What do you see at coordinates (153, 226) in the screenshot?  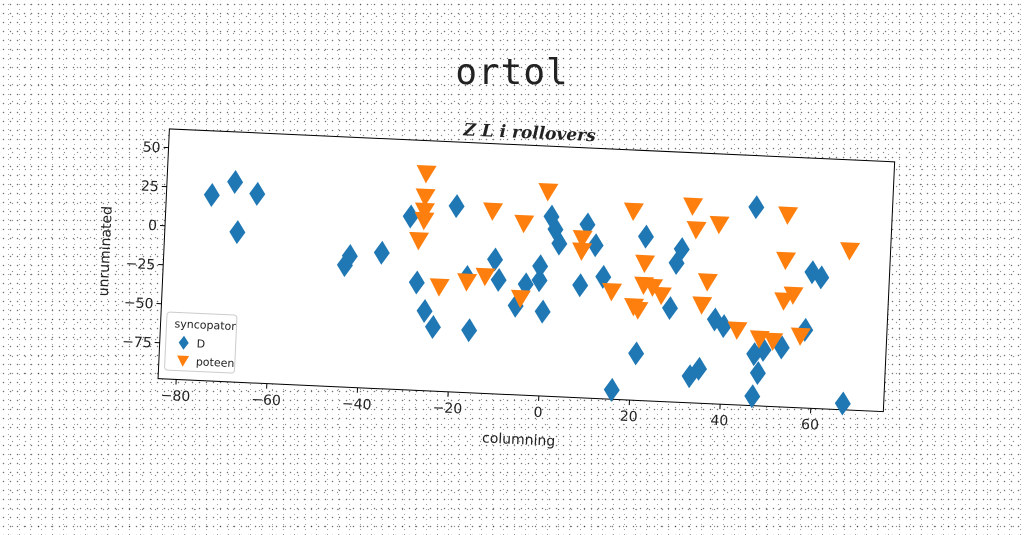 I see `y-tick-label: 0` at bounding box center [153, 226].